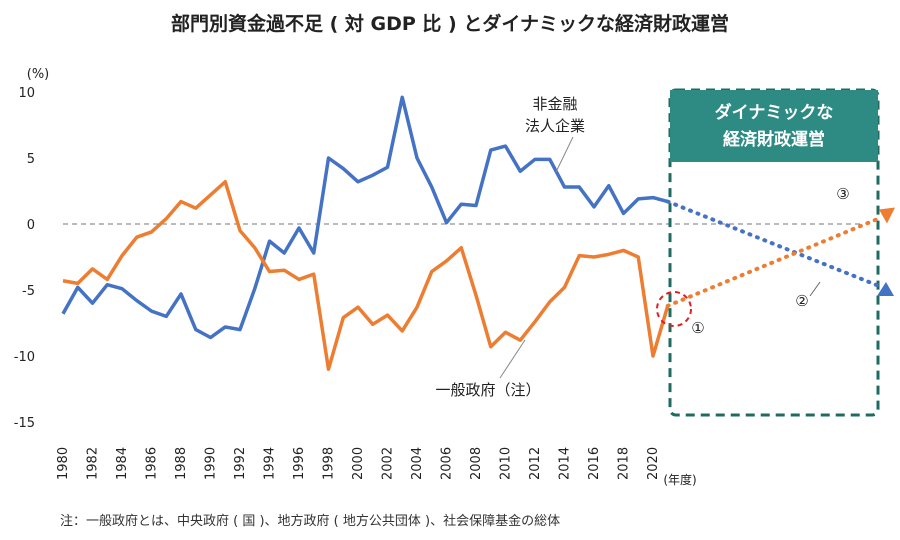 The image size is (900, 540). What do you see at coordinates (122, 463) in the screenshot?
I see `x-tick-label: 1984` at bounding box center [122, 463].